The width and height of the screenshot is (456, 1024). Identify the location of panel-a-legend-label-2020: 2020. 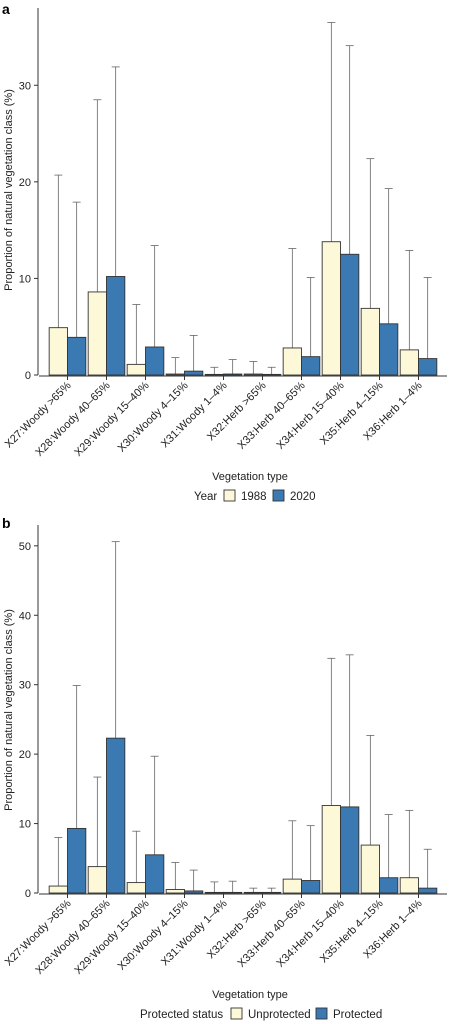
(303, 497).